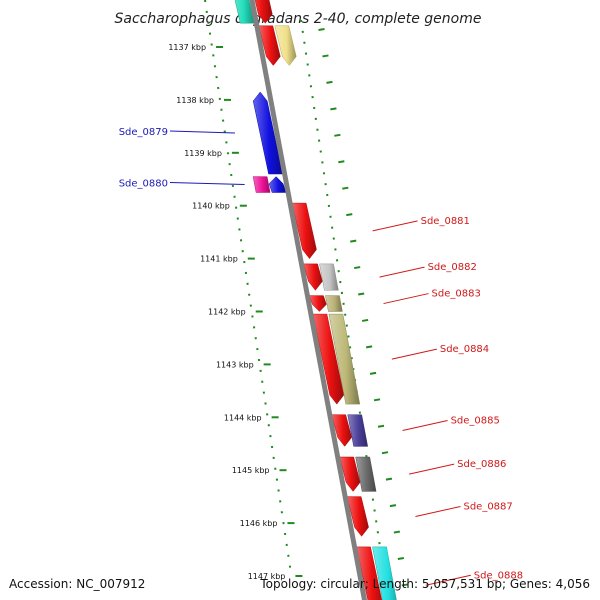 The width and height of the screenshot is (600, 600). What do you see at coordinates (487, 506) in the screenshot?
I see `gene-label-Sde_0887: Sde_0887` at bounding box center [487, 506].